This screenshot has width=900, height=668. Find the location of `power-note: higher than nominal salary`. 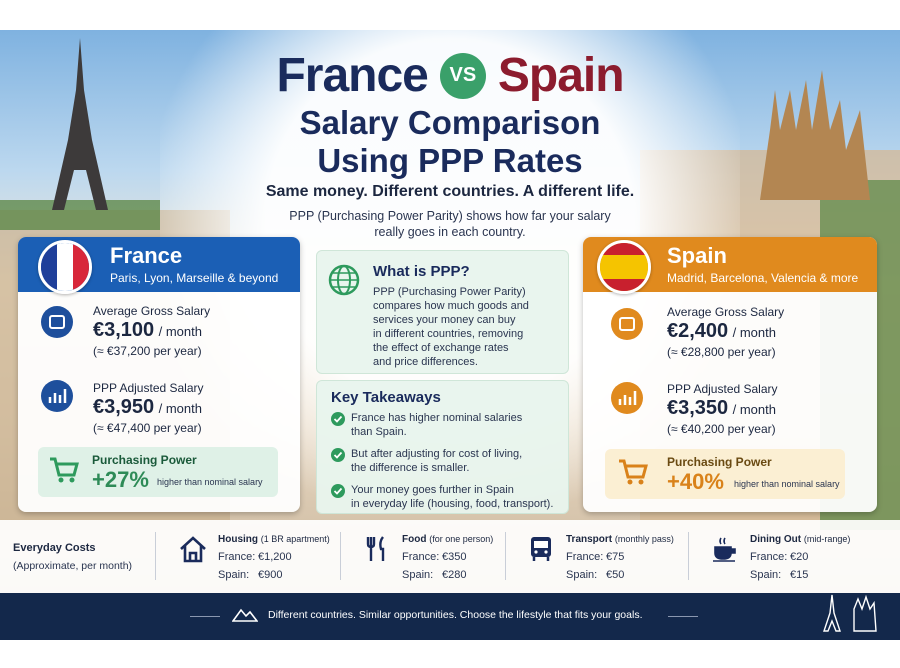

power-note: higher than nominal salary is located at coordinates (210, 482).